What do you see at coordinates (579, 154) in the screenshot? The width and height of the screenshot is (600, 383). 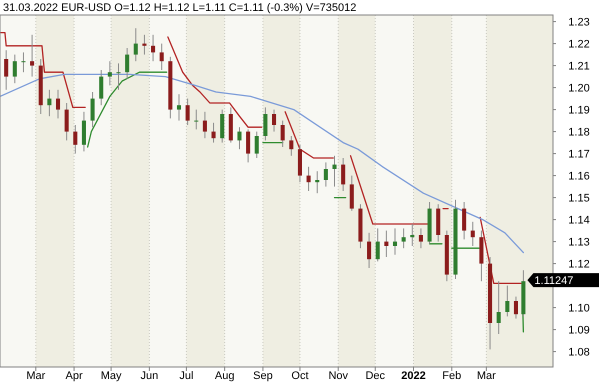 I see `y-tick-label: 1.17` at bounding box center [579, 154].